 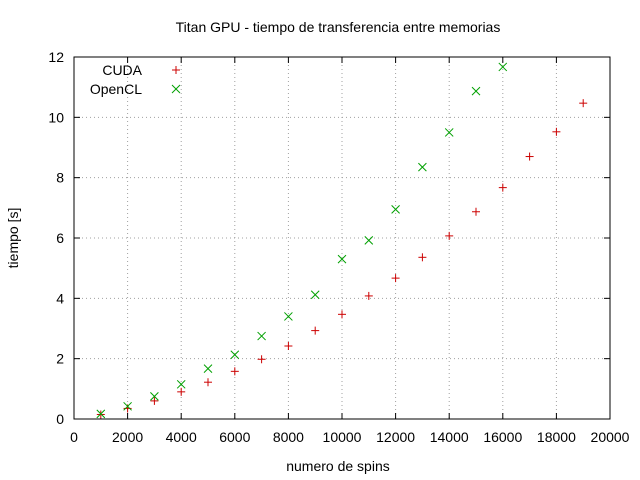 What do you see at coordinates (127, 437) in the screenshot?
I see `x-tick-label: 2000` at bounding box center [127, 437].